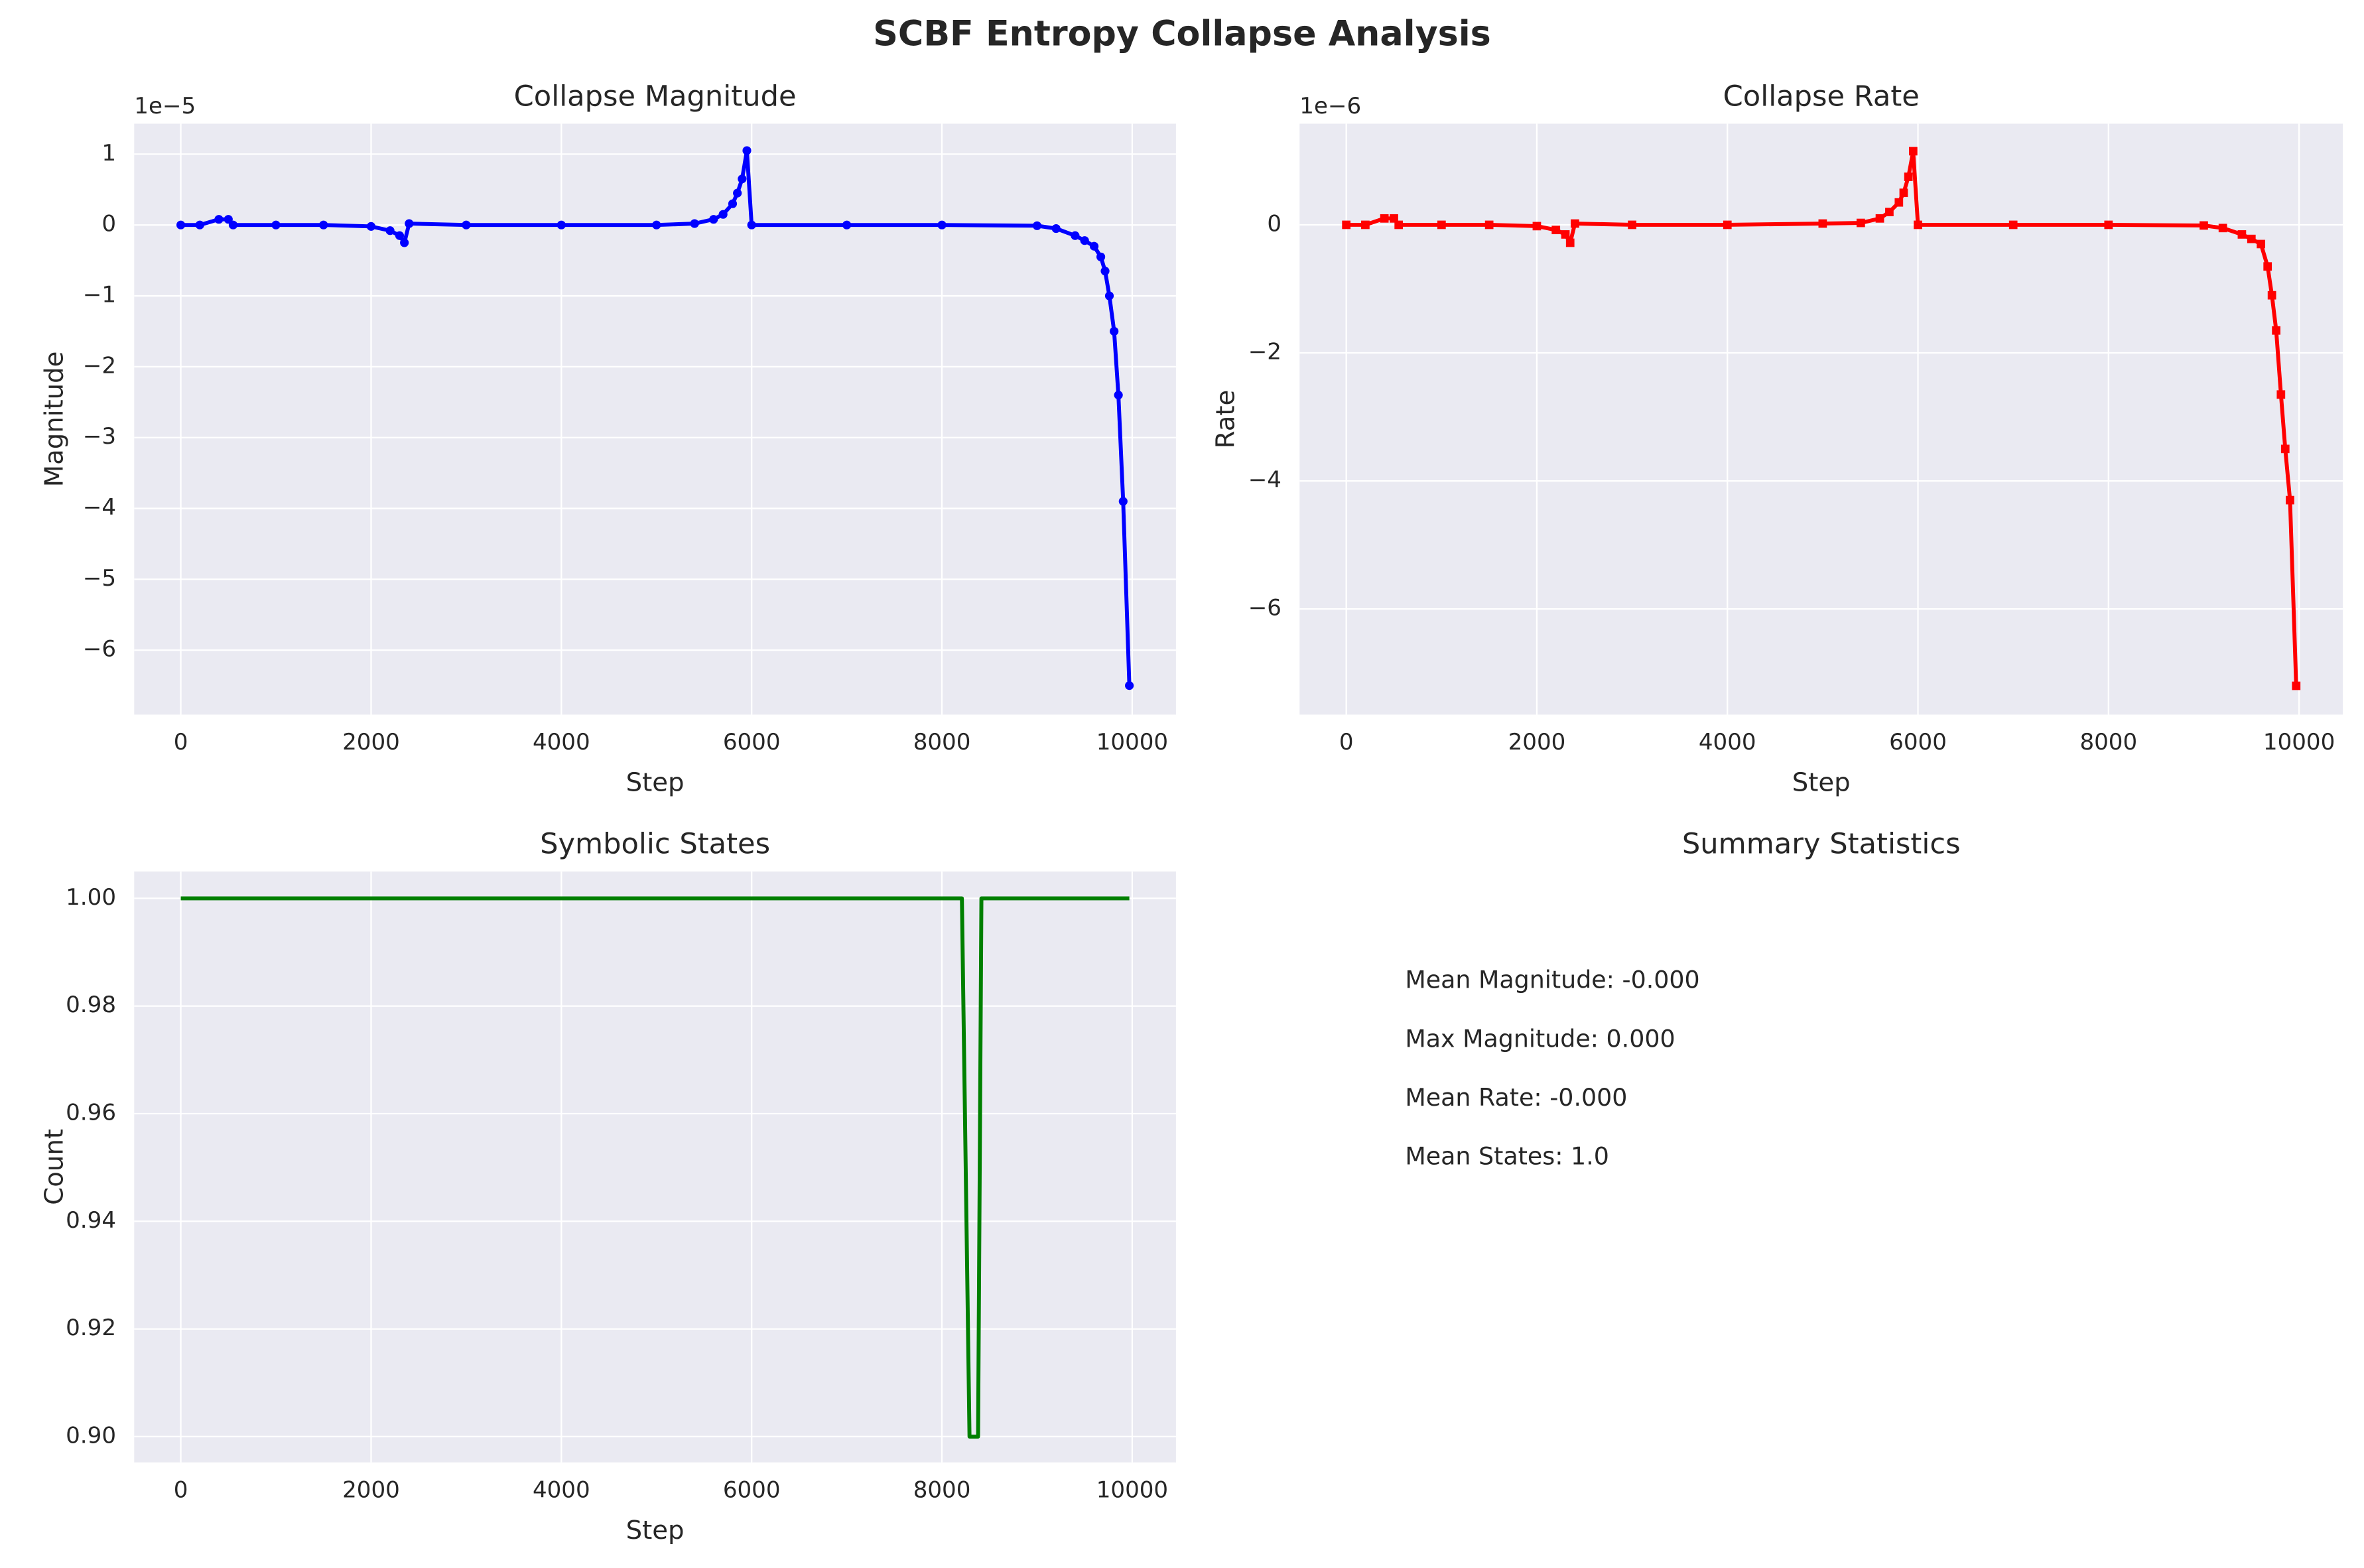  Describe the element at coordinates (165, 106) in the screenshot. I see `y-offset-label: 1e−5` at that location.